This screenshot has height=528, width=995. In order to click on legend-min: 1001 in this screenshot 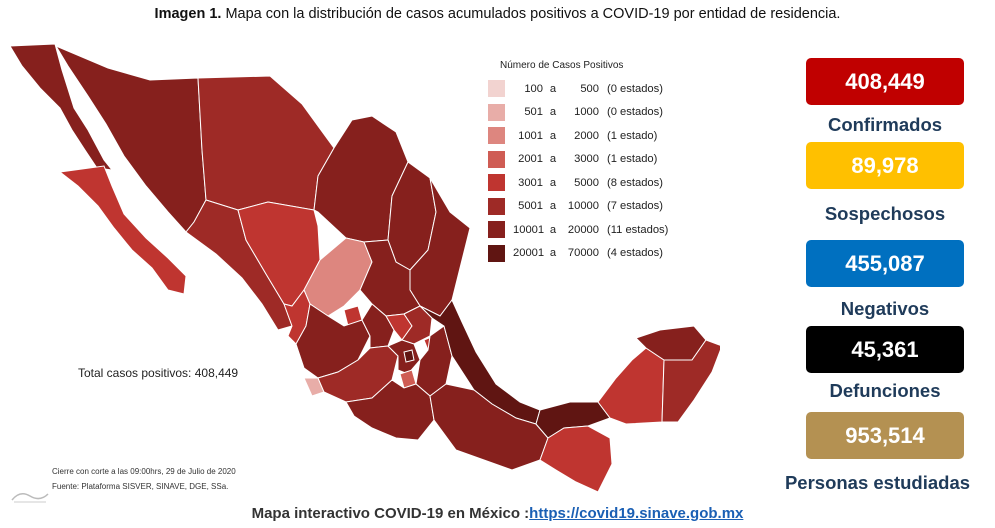, I will do `click(530, 135)`.